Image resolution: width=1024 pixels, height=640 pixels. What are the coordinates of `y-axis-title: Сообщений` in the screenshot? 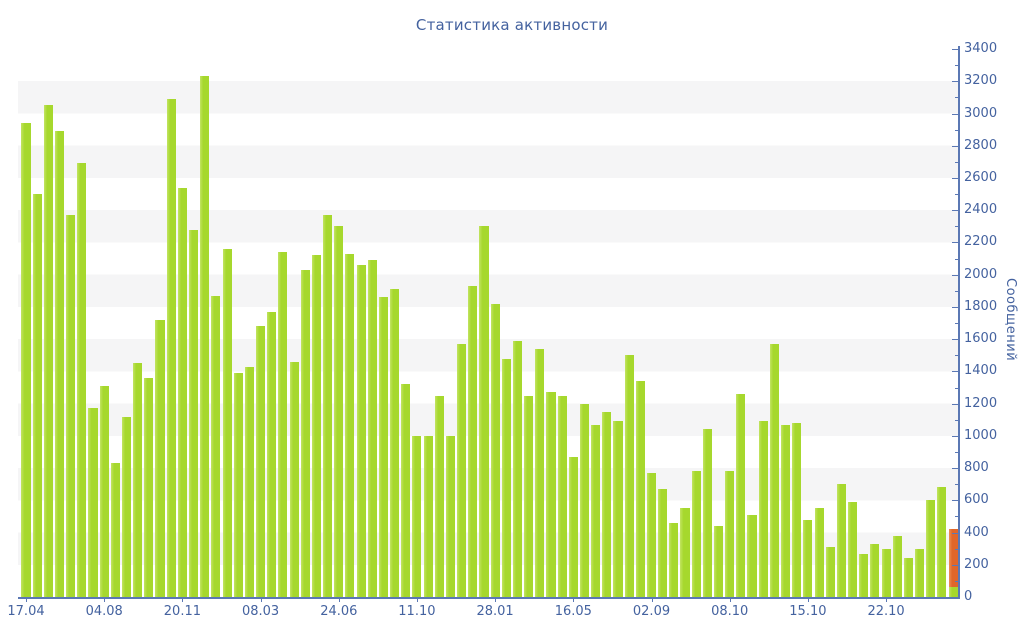 It's located at (1010, 320).